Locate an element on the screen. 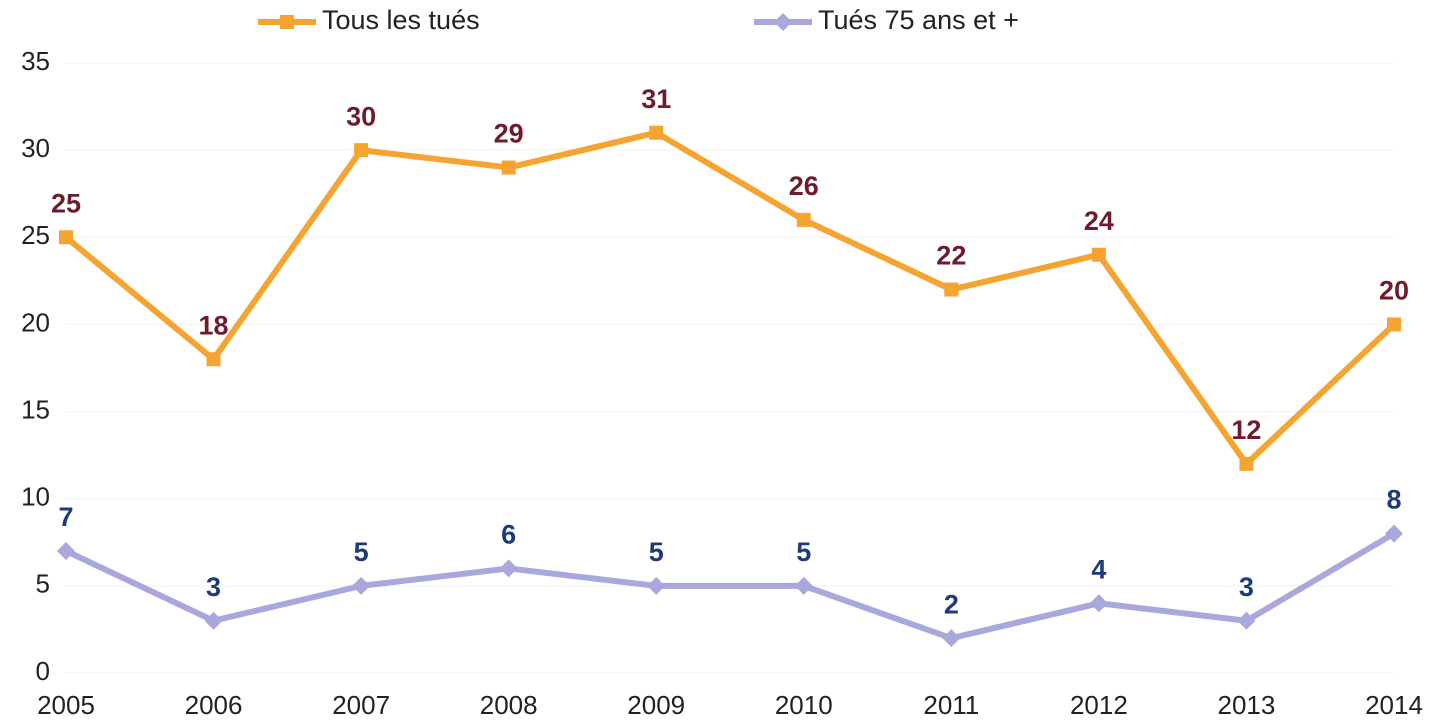 The width and height of the screenshot is (1434, 725). x-tick-label: 2006 is located at coordinates (214, 705).